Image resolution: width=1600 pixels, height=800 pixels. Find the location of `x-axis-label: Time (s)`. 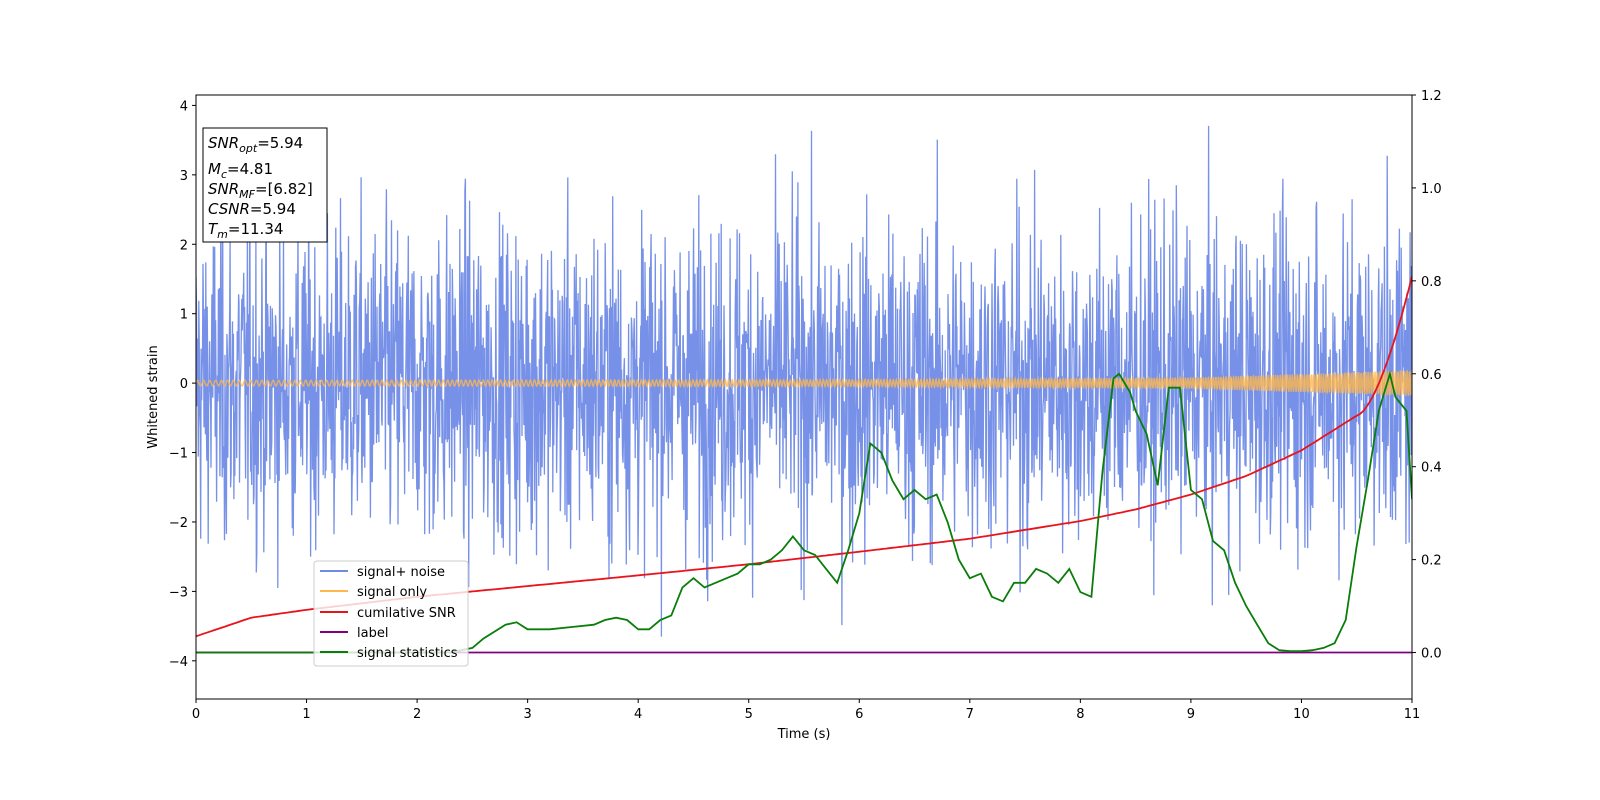

x-axis-label: Time (s) is located at coordinates (804, 734).